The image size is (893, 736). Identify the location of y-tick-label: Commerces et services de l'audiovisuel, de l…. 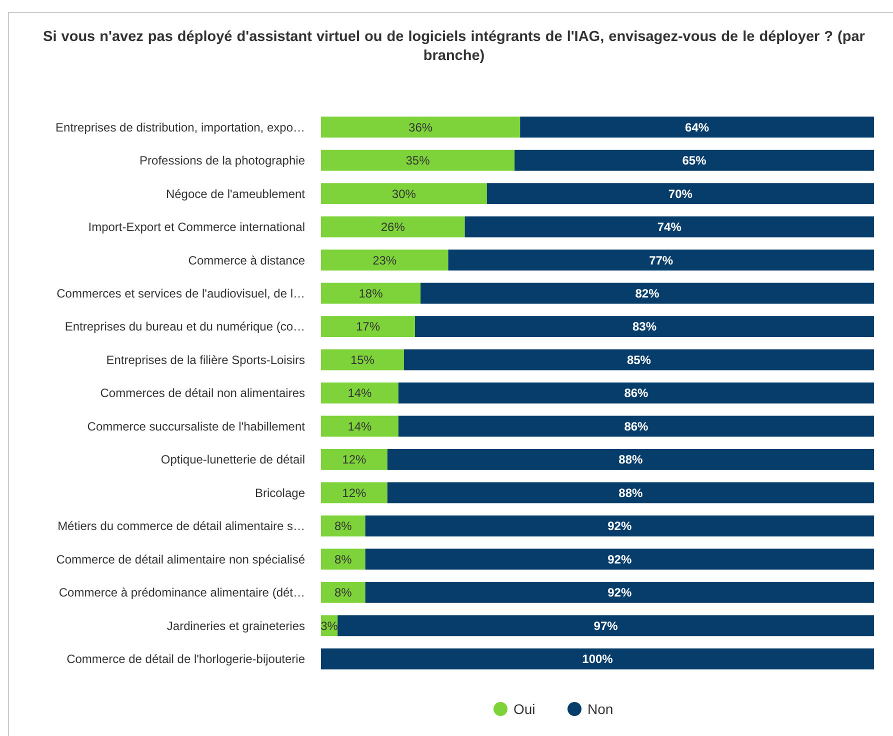
(180, 293).